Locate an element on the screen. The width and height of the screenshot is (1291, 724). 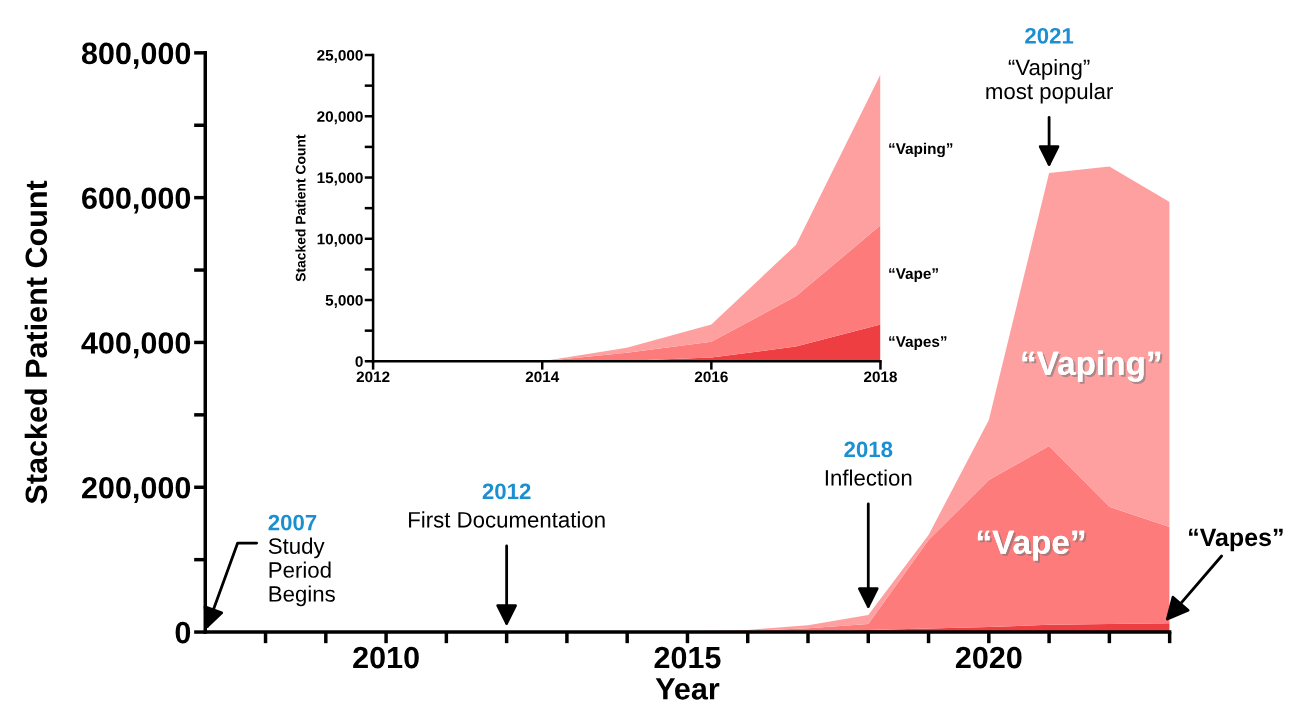
annotation: Study Period Begins is located at coordinates (301, 572).